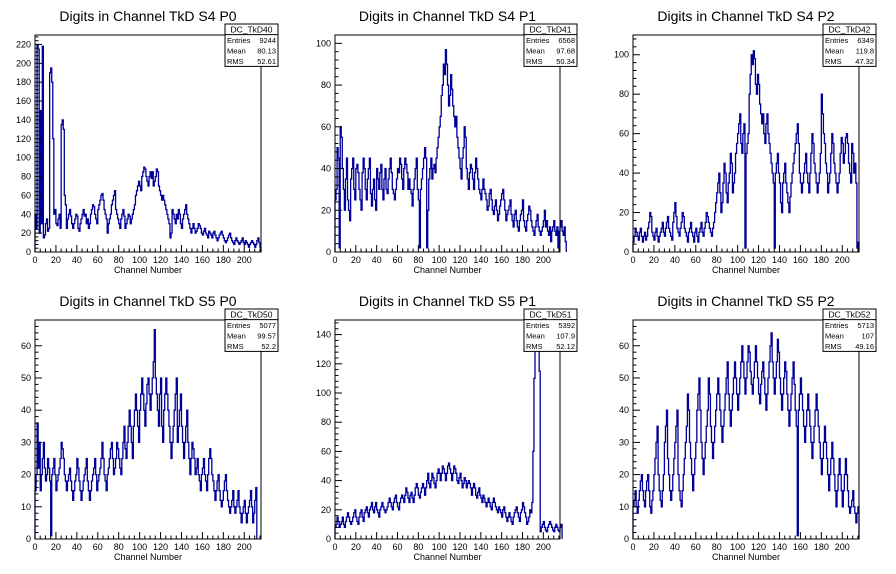  Describe the element at coordinates (849, 314) in the screenshot. I see `stats-histogram-name: DC_TkD52` at that location.